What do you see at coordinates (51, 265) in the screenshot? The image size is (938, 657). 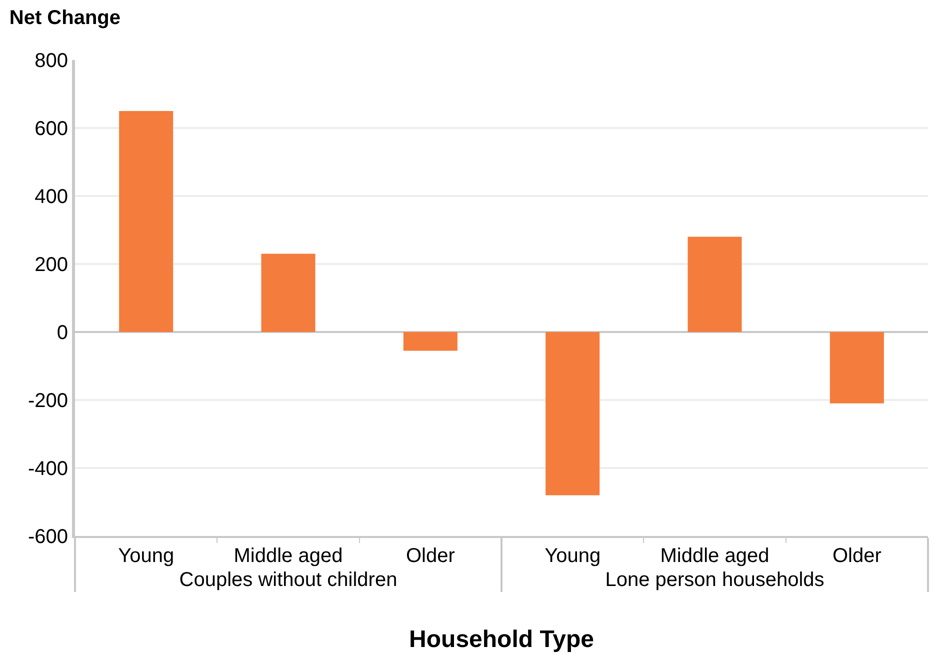 I see `y-tick-label: 200` at bounding box center [51, 265].